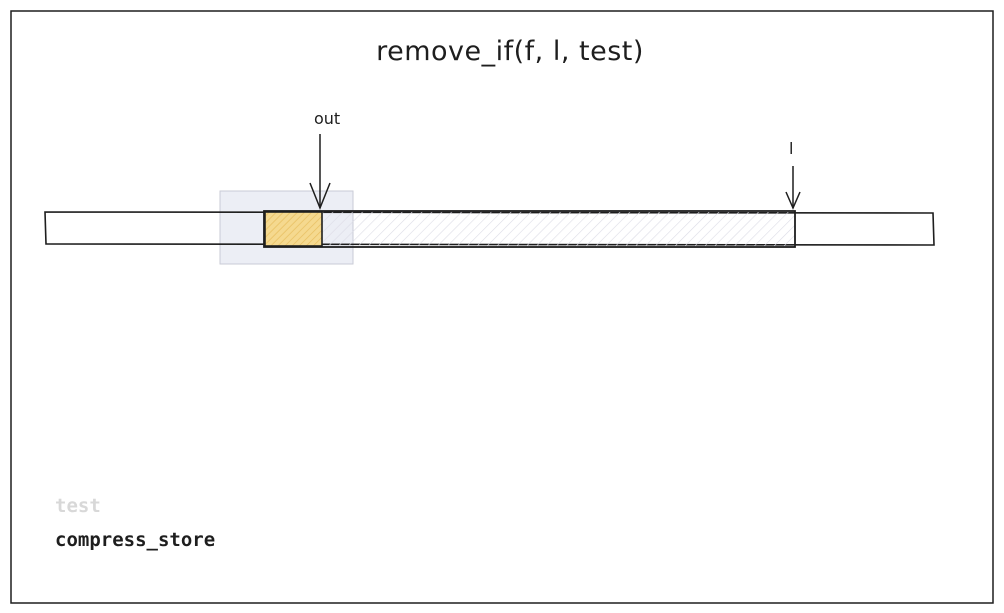 This screenshot has height=613, width=1004. What do you see at coordinates (78, 506) in the screenshot?
I see `faded-step-label: test` at bounding box center [78, 506].